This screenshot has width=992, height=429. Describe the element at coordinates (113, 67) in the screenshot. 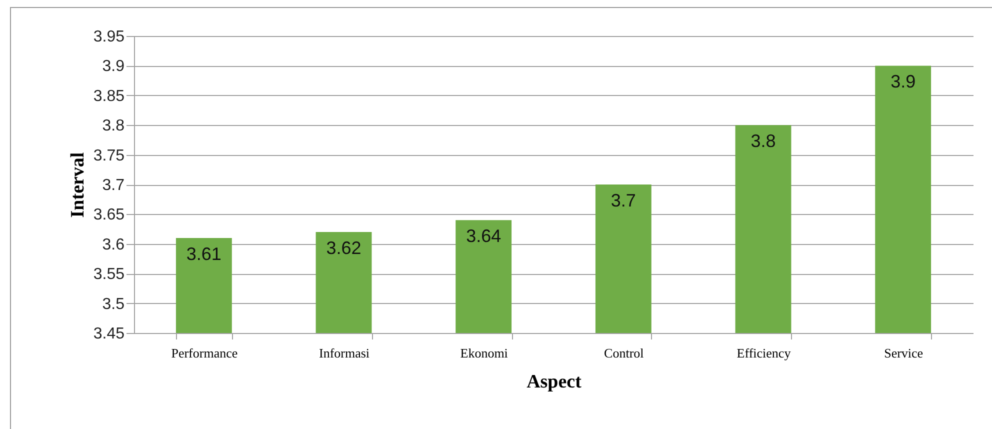

I see `y-tick-label: 3.9` at that location.